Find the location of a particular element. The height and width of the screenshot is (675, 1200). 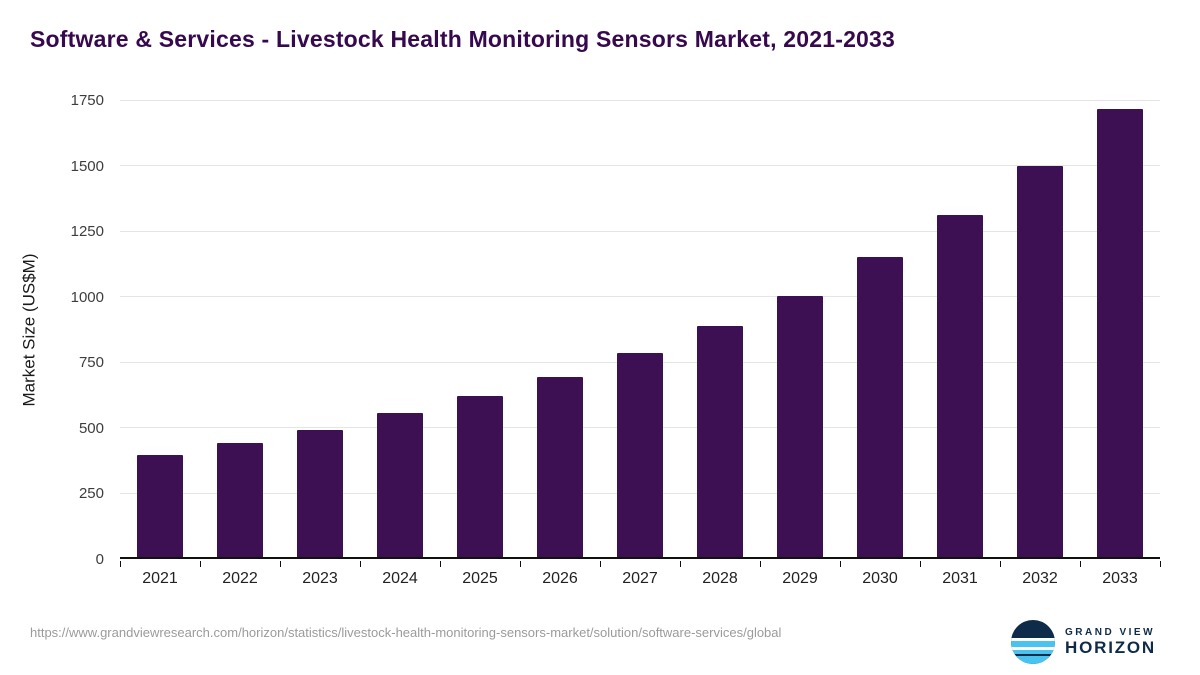

x-tick-label-2026: 2026 is located at coordinates (560, 578).